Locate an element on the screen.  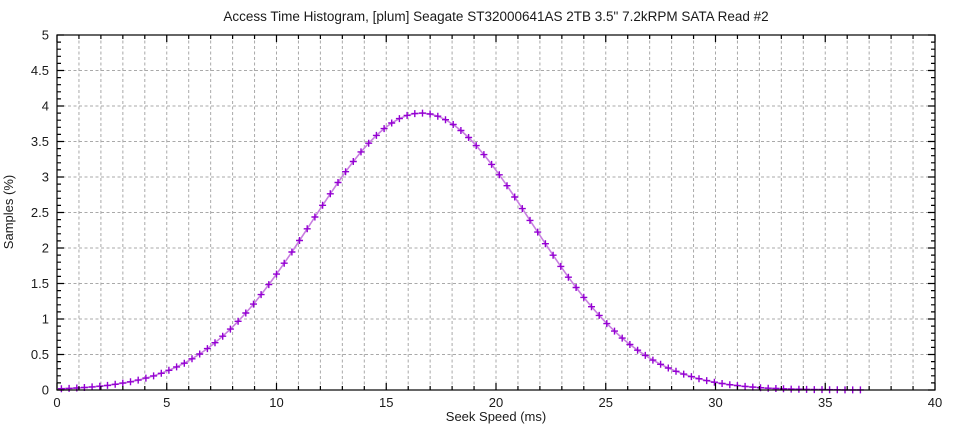
y-tick-label: 2.5 is located at coordinates (40, 212).